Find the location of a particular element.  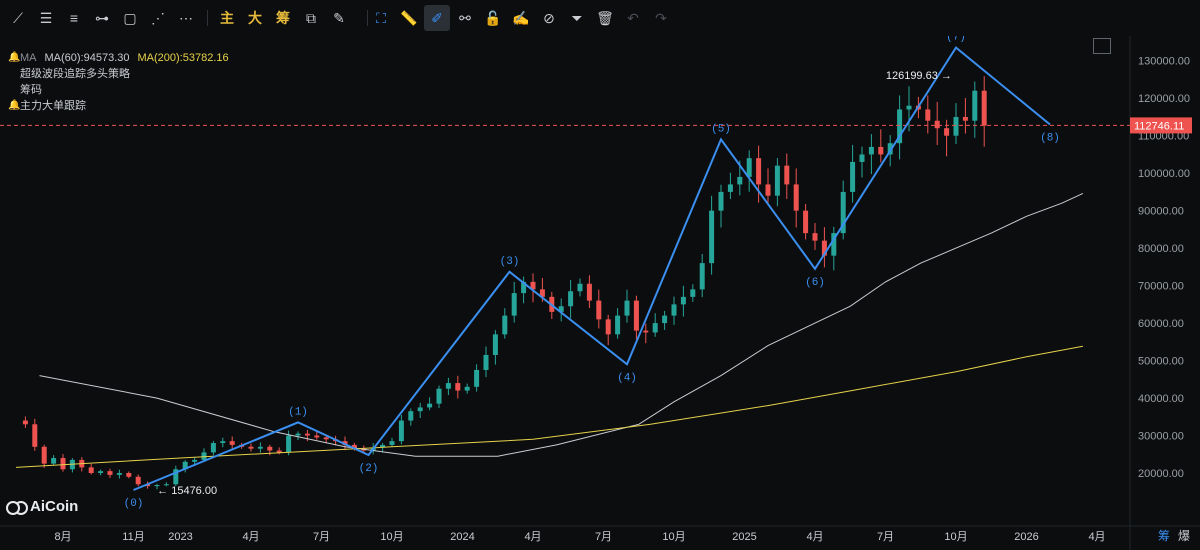

toolbar: ⟋ ☰ ≡ ⊶ ▢ ⋰ ⋯ 主大筹 ⧉ ✎ ⛶ 📏 ✐ ⚯ 🔓 ✍ ⊘ ⏷ 🗑 ↶ ↷ is located at coordinates (600, 18).